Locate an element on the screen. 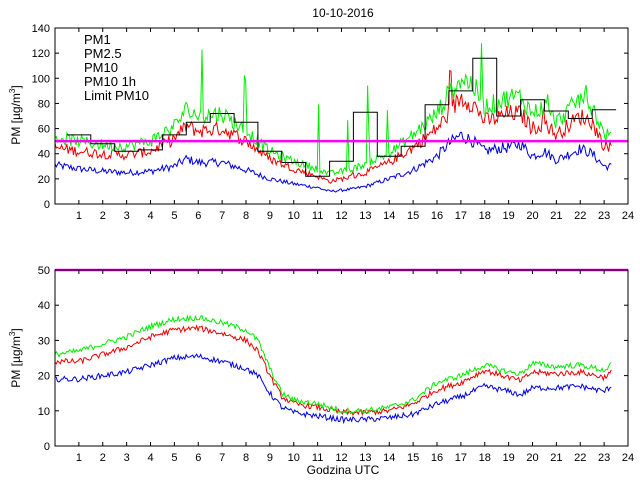 This screenshot has height=480, width=640. y-tick-label: 120 is located at coordinates (41, 54).